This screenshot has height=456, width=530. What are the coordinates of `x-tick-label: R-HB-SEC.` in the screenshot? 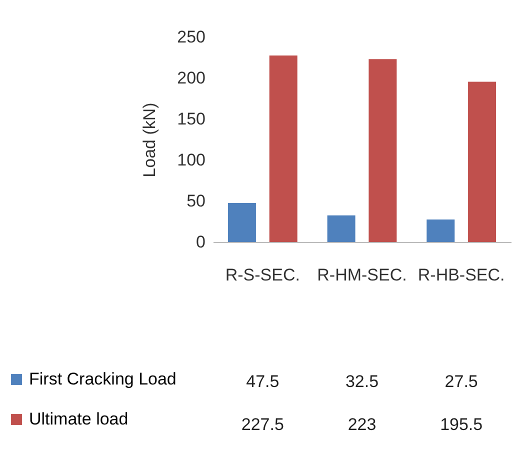 It's located at (461, 275).